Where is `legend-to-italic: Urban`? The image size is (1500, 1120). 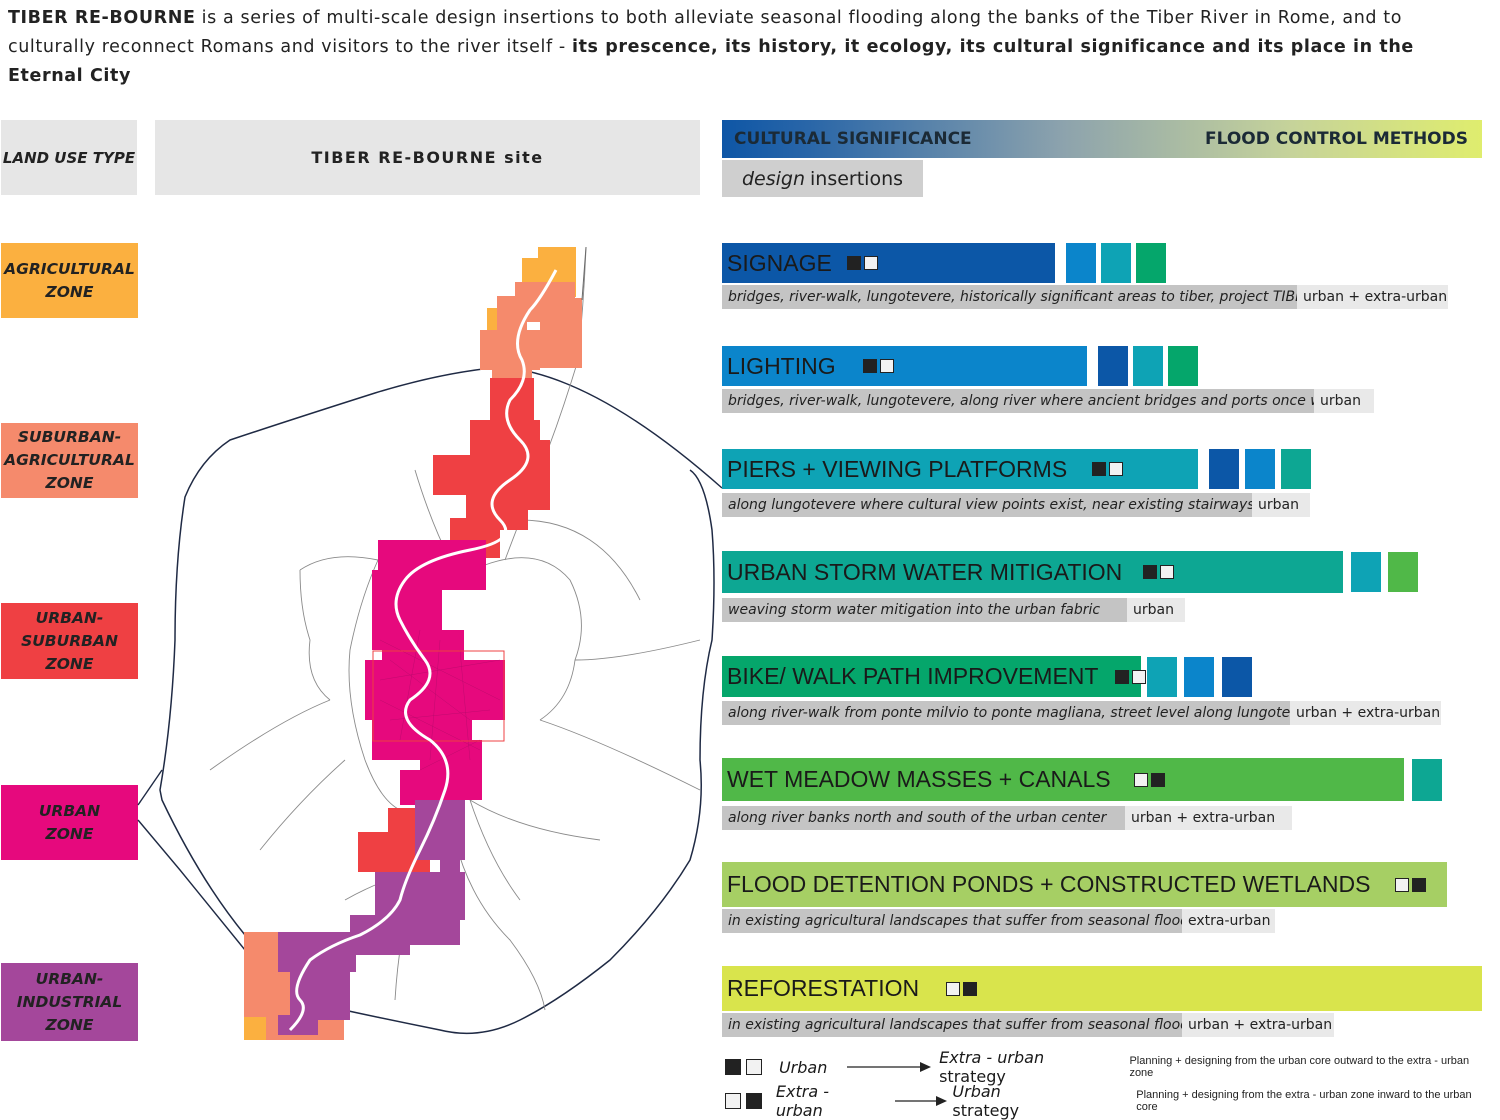
legend-to-italic: Urban is located at coordinates (976, 1091).